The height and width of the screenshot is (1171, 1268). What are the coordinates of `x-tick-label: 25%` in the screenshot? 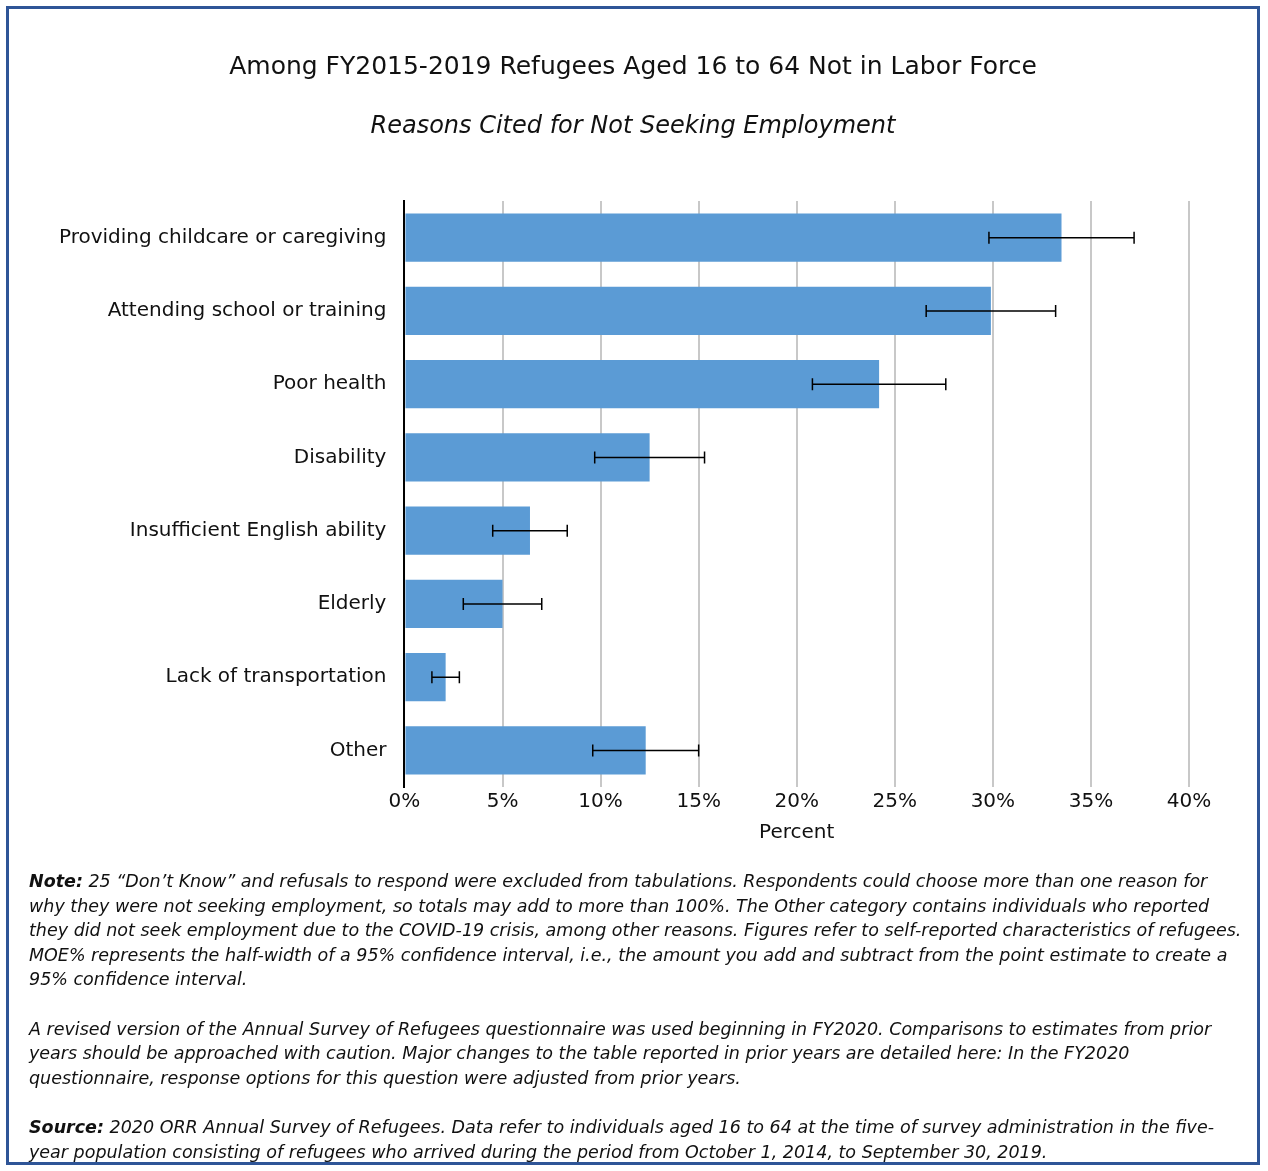 It's located at (895, 800).